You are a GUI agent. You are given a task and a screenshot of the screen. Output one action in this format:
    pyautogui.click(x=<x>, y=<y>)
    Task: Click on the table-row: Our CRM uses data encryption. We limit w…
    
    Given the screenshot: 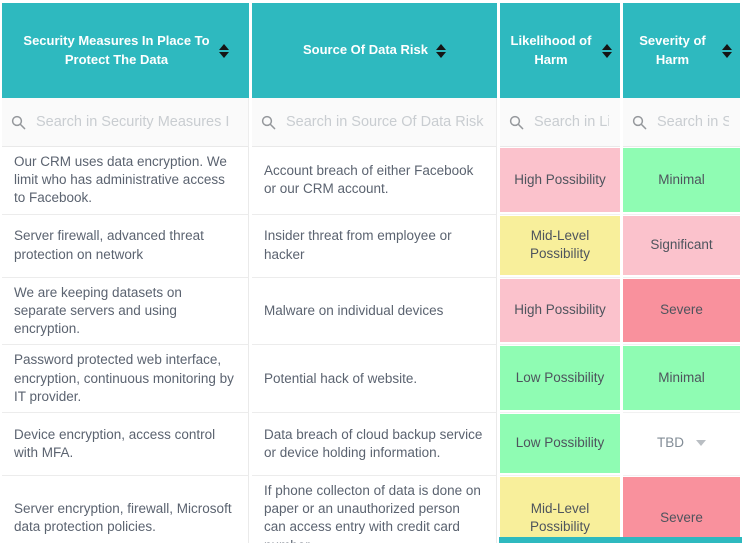 What is the action you would take?
    pyautogui.click(x=371, y=181)
    